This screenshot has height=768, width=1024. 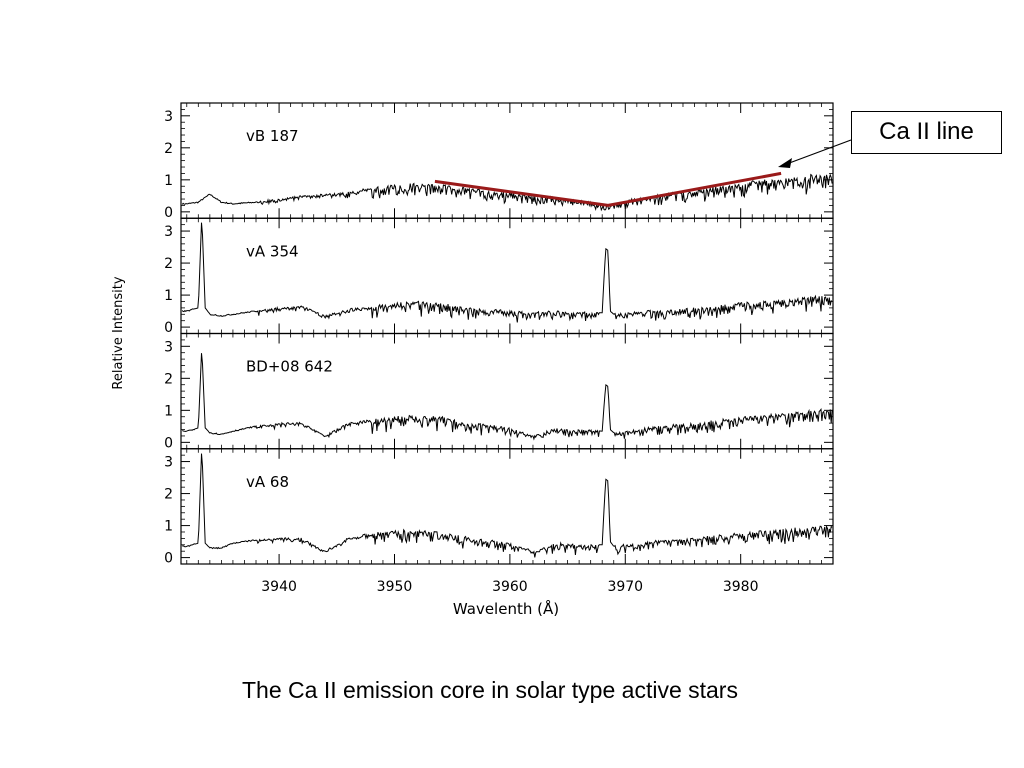 I want to click on panel-star-label: BD+08 642, so click(x=289, y=367).